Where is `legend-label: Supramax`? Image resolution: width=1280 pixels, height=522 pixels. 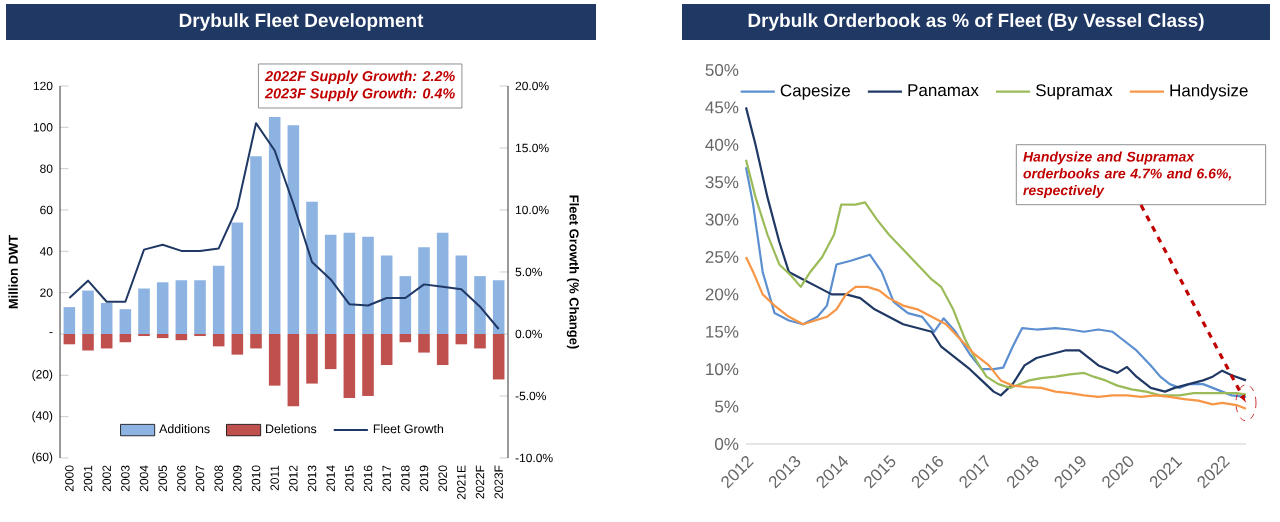
legend-label: Supramax is located at coordinates (1074, 92).